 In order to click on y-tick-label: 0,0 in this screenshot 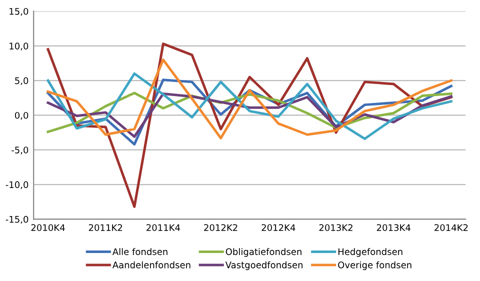, I will do `click(21, 116)`.